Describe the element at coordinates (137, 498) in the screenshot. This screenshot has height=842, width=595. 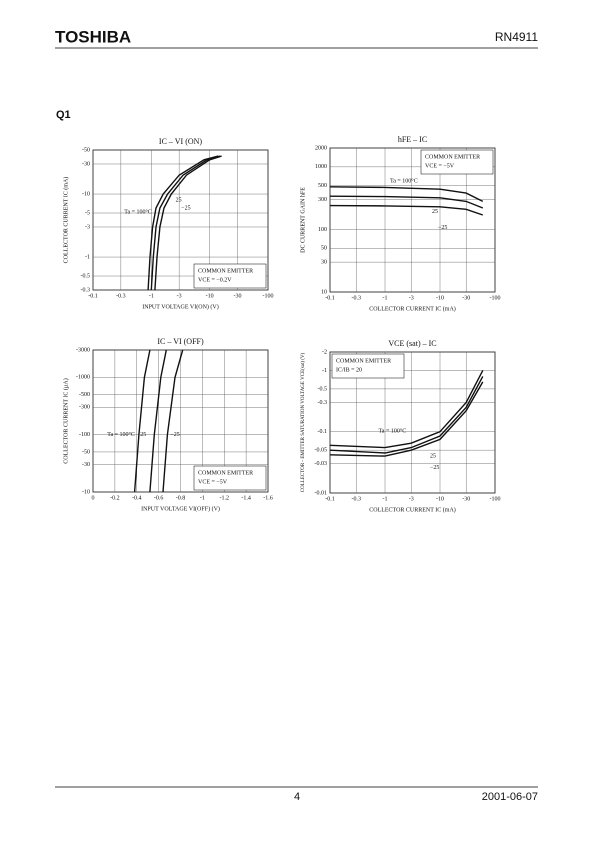
I see `x-tick-label: -0.4` at that location.